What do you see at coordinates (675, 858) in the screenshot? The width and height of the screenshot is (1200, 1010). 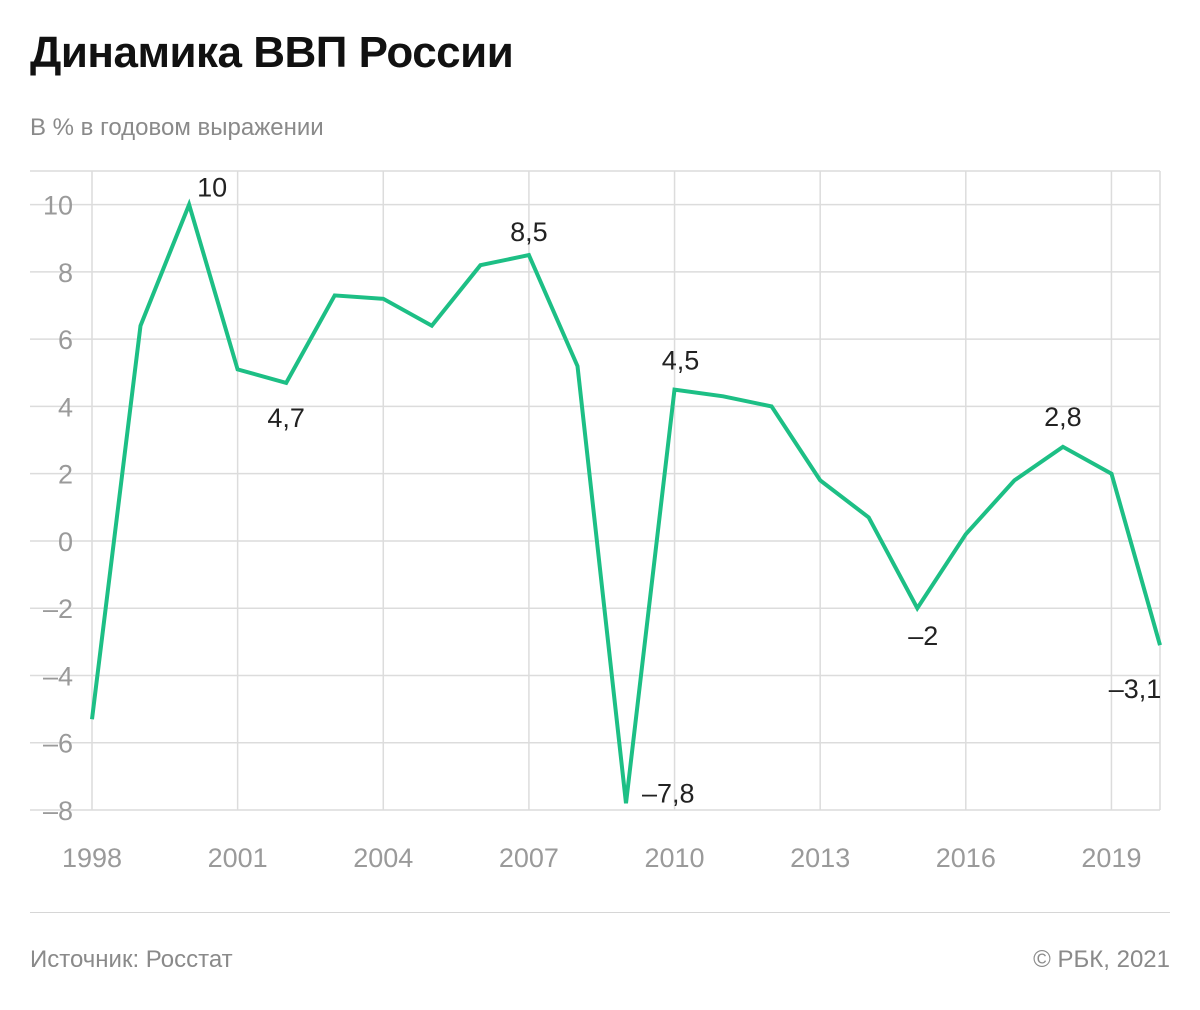 I see `x-tick-label: 2010` at bounding box center [675, 858].